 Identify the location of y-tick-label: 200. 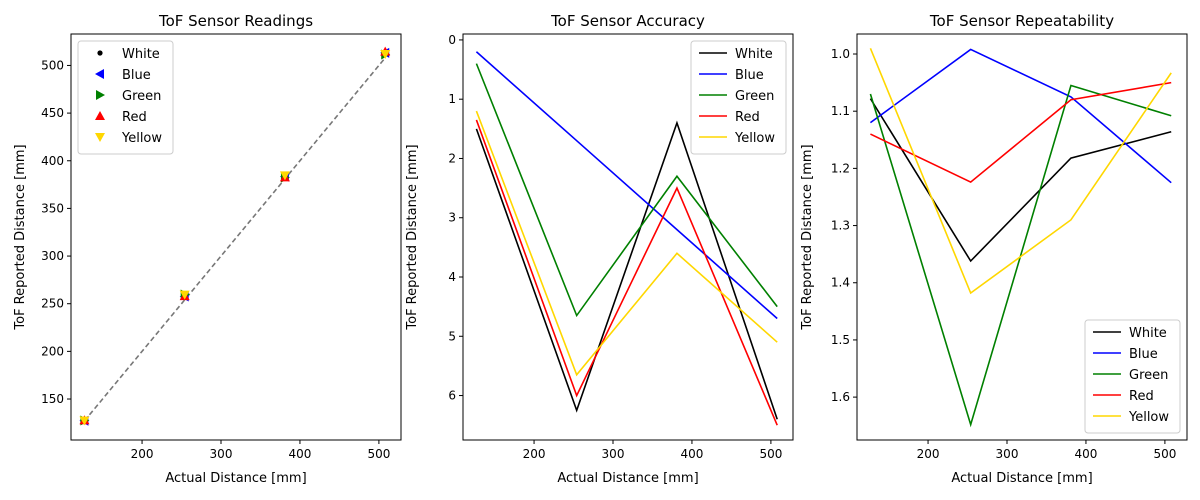
(52, 351).